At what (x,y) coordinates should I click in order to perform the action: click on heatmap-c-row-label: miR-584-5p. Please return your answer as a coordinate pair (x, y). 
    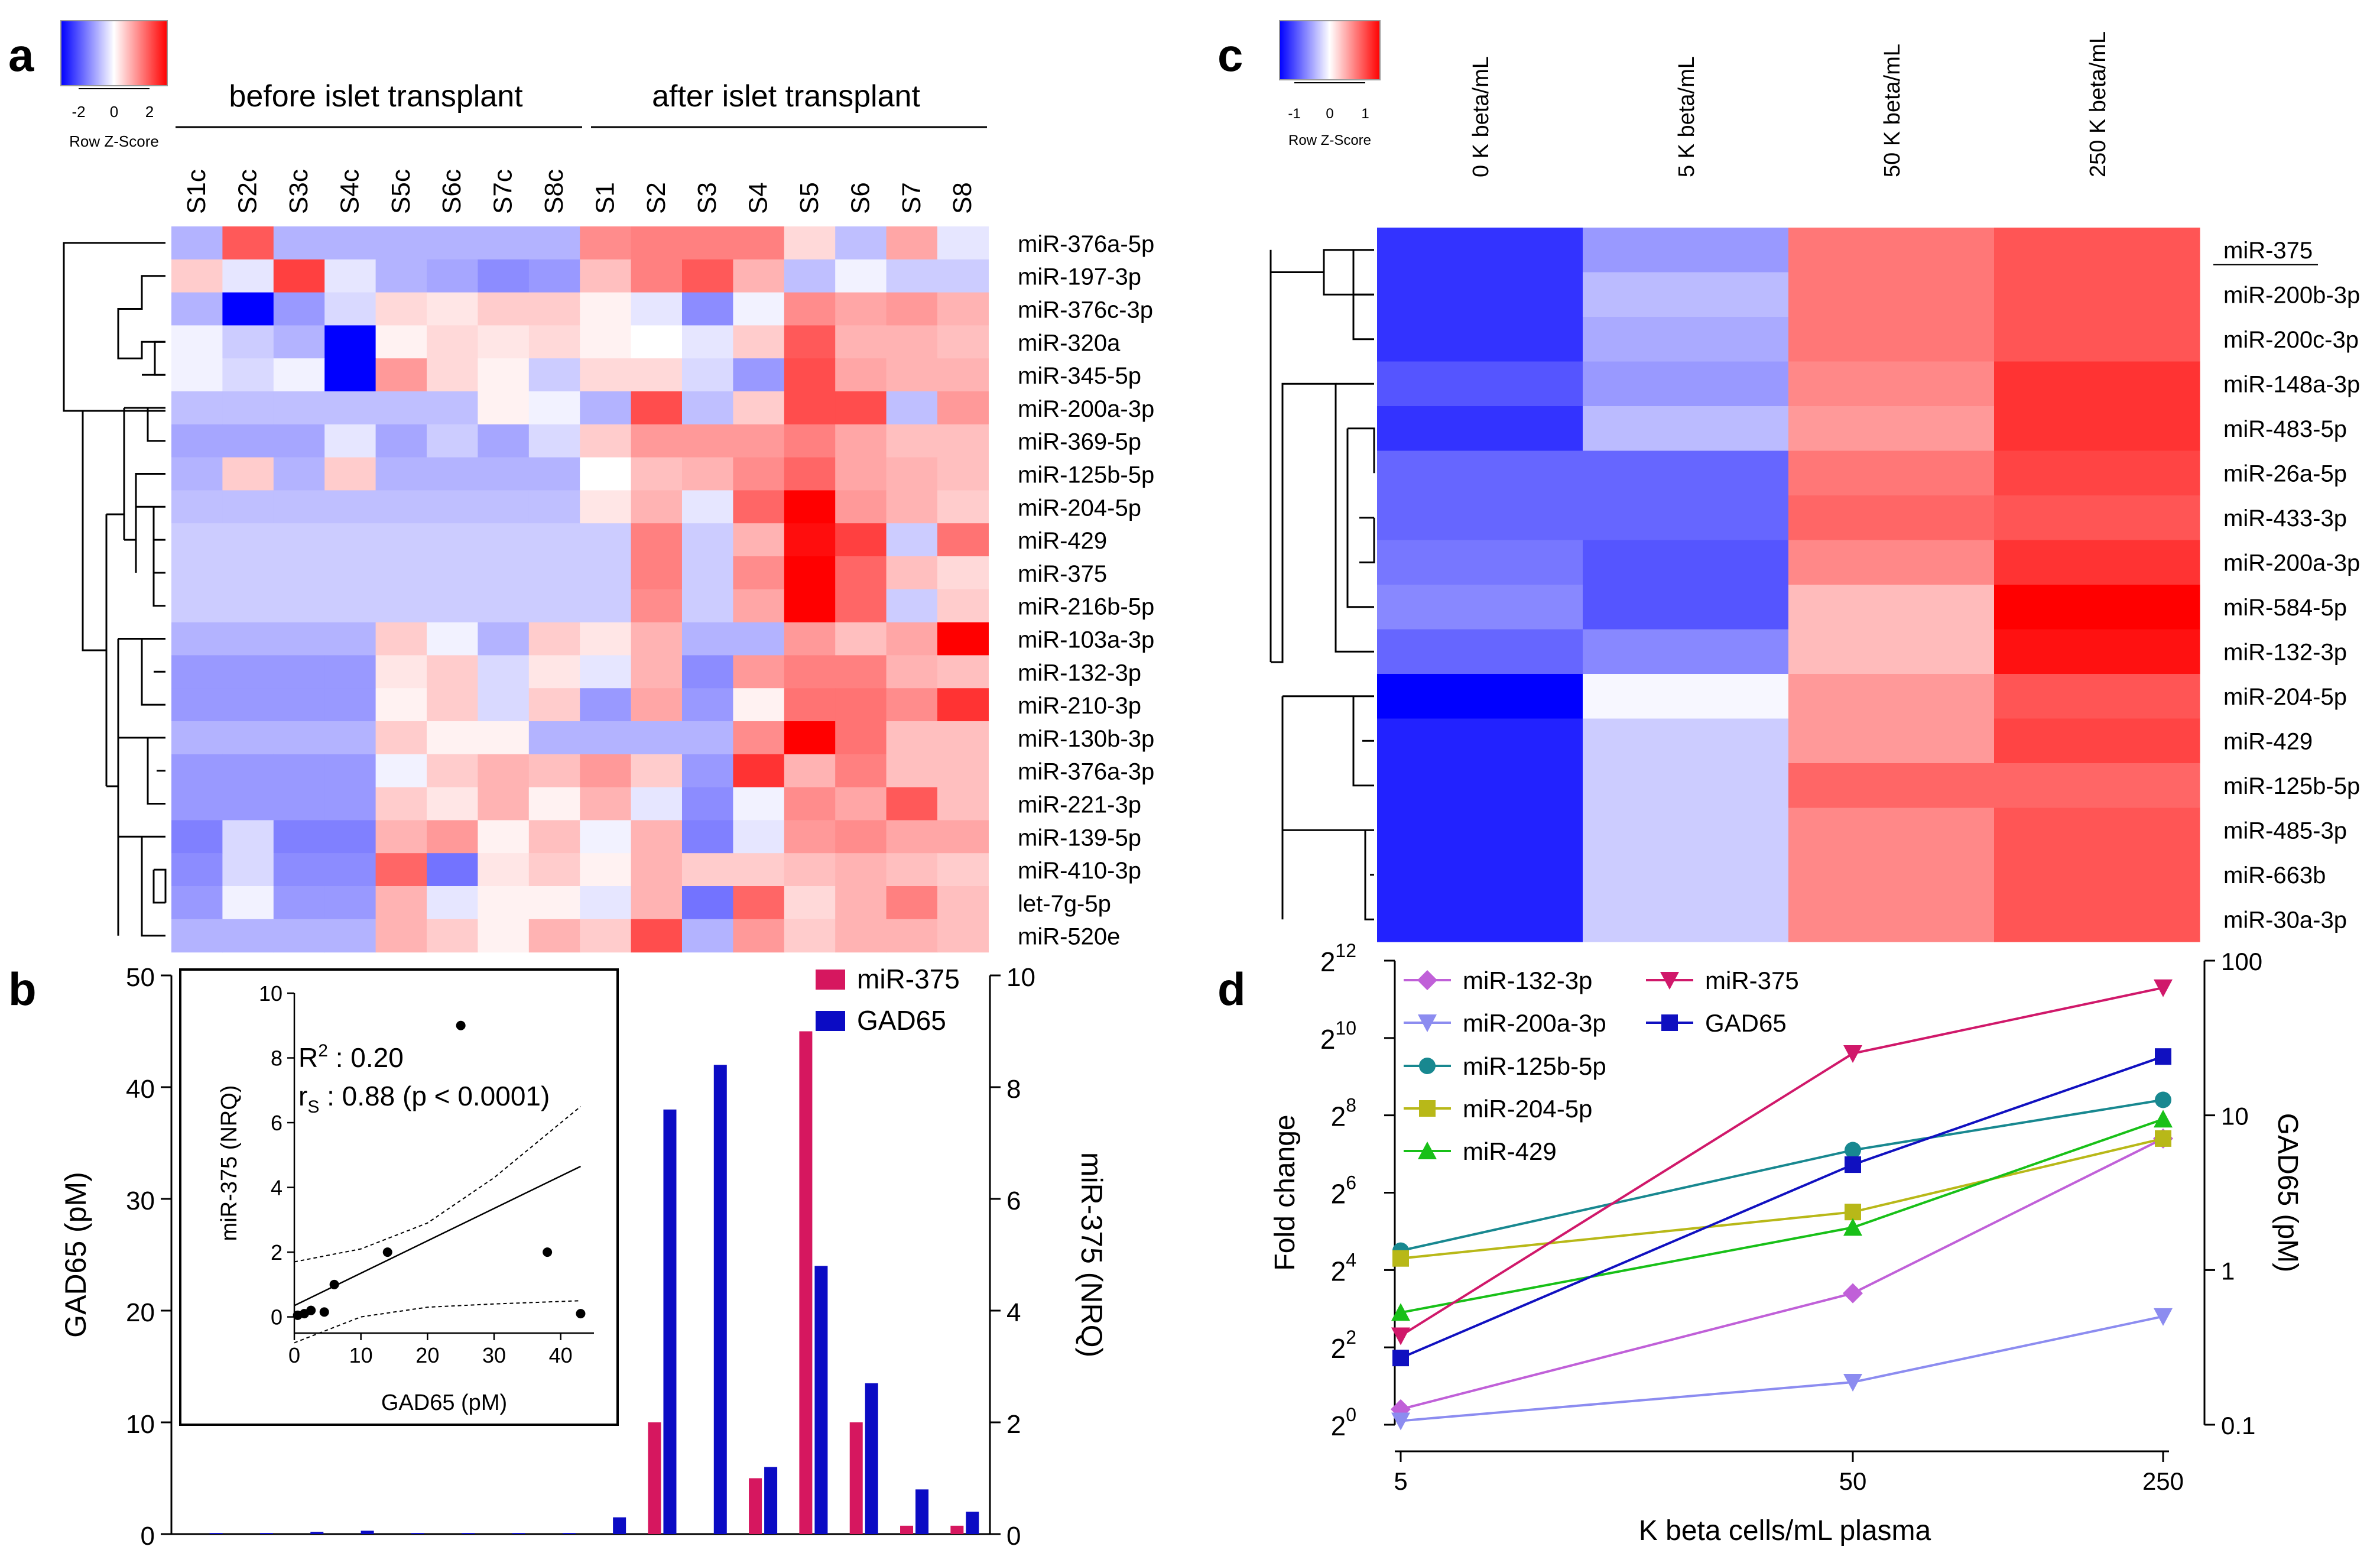
    Looking at the image, I should click on (2285, 608).